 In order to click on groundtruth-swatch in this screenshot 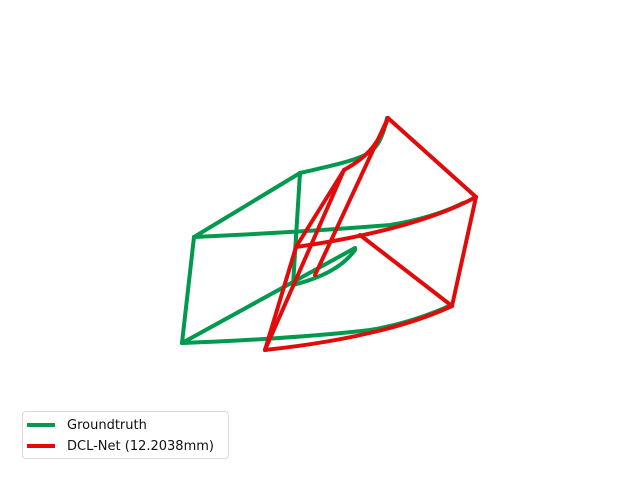, I will do `click(41, 425)`.